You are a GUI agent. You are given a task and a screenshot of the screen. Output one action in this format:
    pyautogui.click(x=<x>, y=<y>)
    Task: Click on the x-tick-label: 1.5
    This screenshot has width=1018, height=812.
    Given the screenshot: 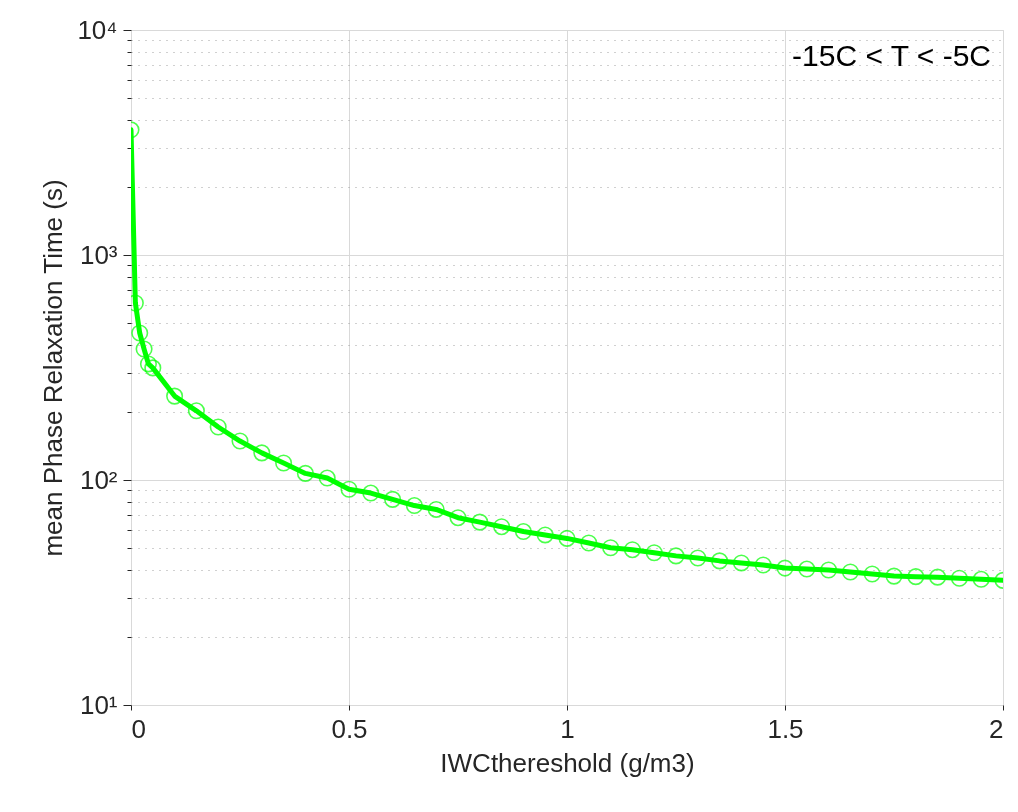 What is the action you would take?
    pyautogui.click(x=785, y=728)
    